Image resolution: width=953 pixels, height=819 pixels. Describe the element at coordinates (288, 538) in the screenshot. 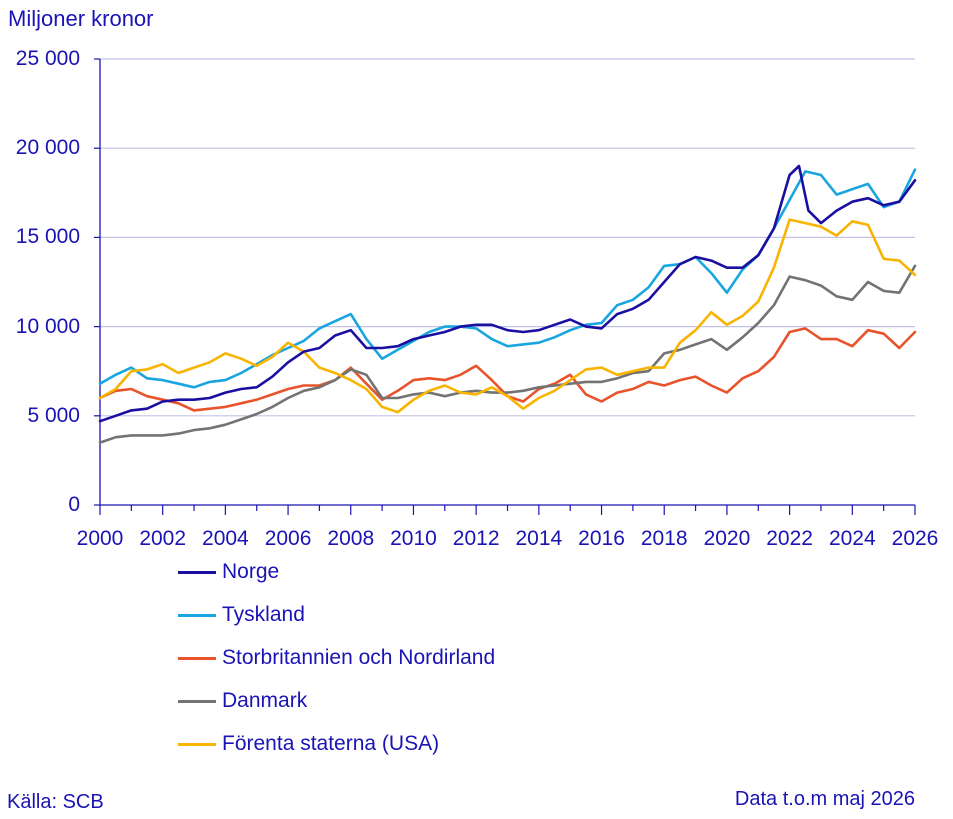

I see `x-tick-label: 2006` at that location.